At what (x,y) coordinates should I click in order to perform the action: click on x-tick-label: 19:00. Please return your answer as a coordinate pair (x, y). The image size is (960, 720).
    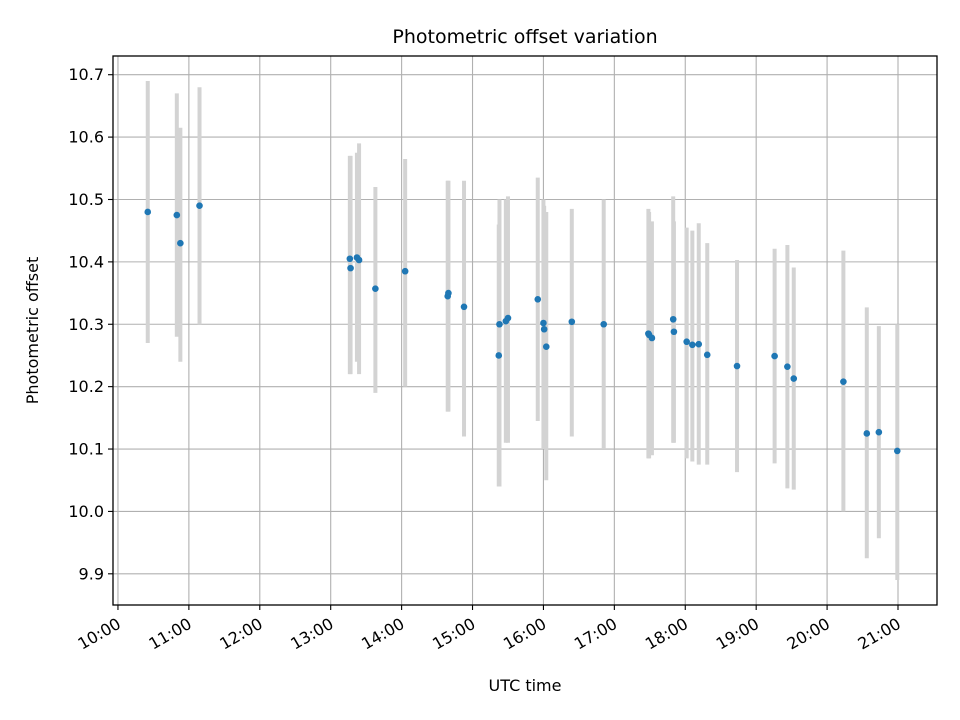
    Looking at the image, I should click on (737, 634).